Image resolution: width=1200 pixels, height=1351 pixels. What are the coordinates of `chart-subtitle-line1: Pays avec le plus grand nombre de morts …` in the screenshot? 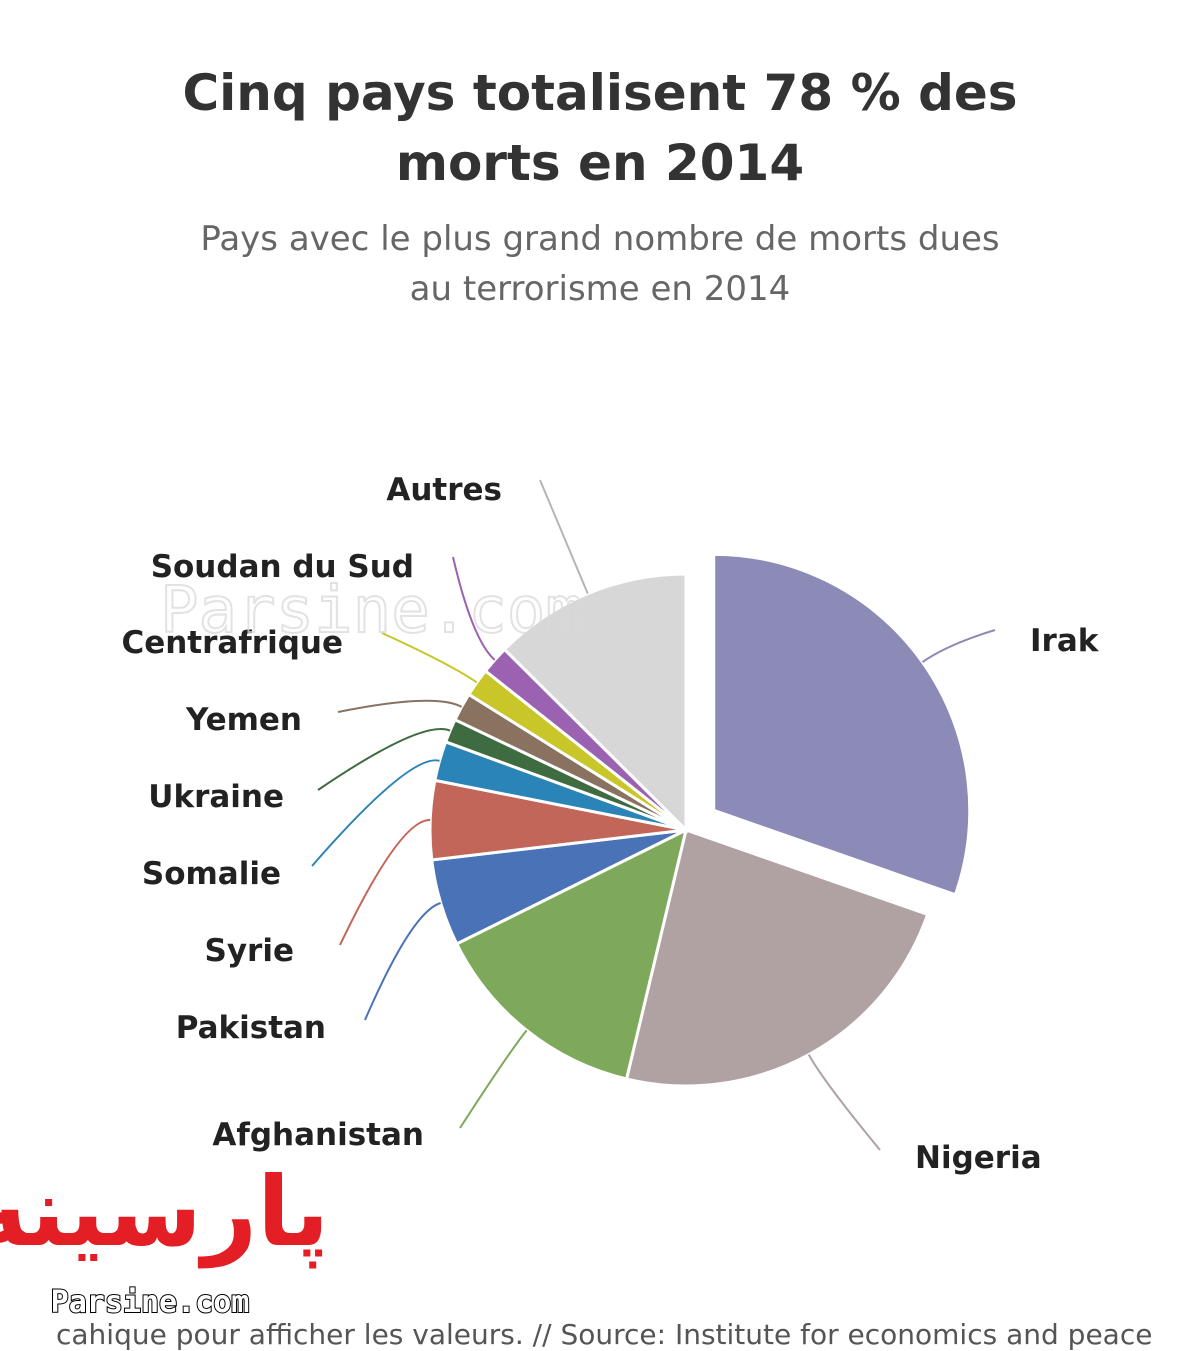 It's located at (600, 239).